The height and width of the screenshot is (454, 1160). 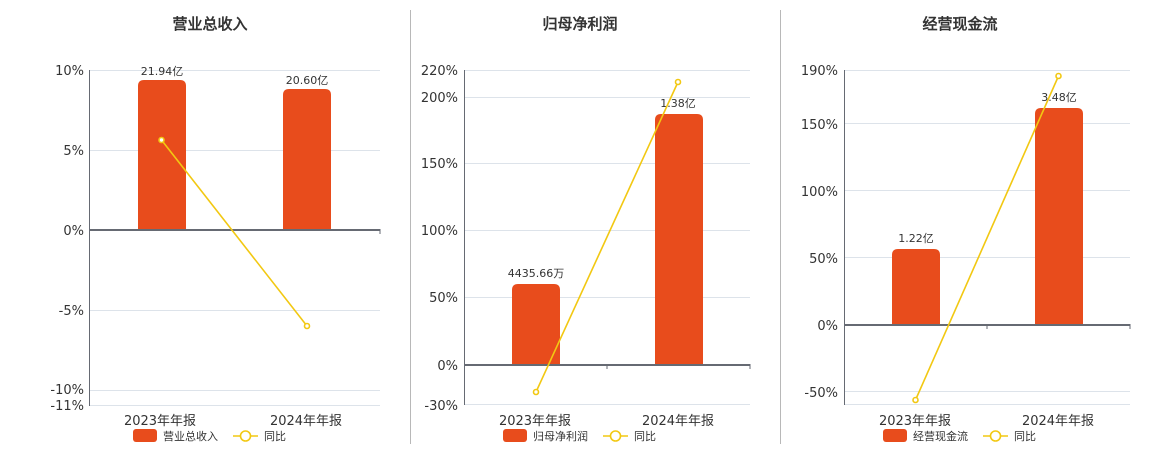 I want to click on y-tick: 5%, so click(x=73, y=151).